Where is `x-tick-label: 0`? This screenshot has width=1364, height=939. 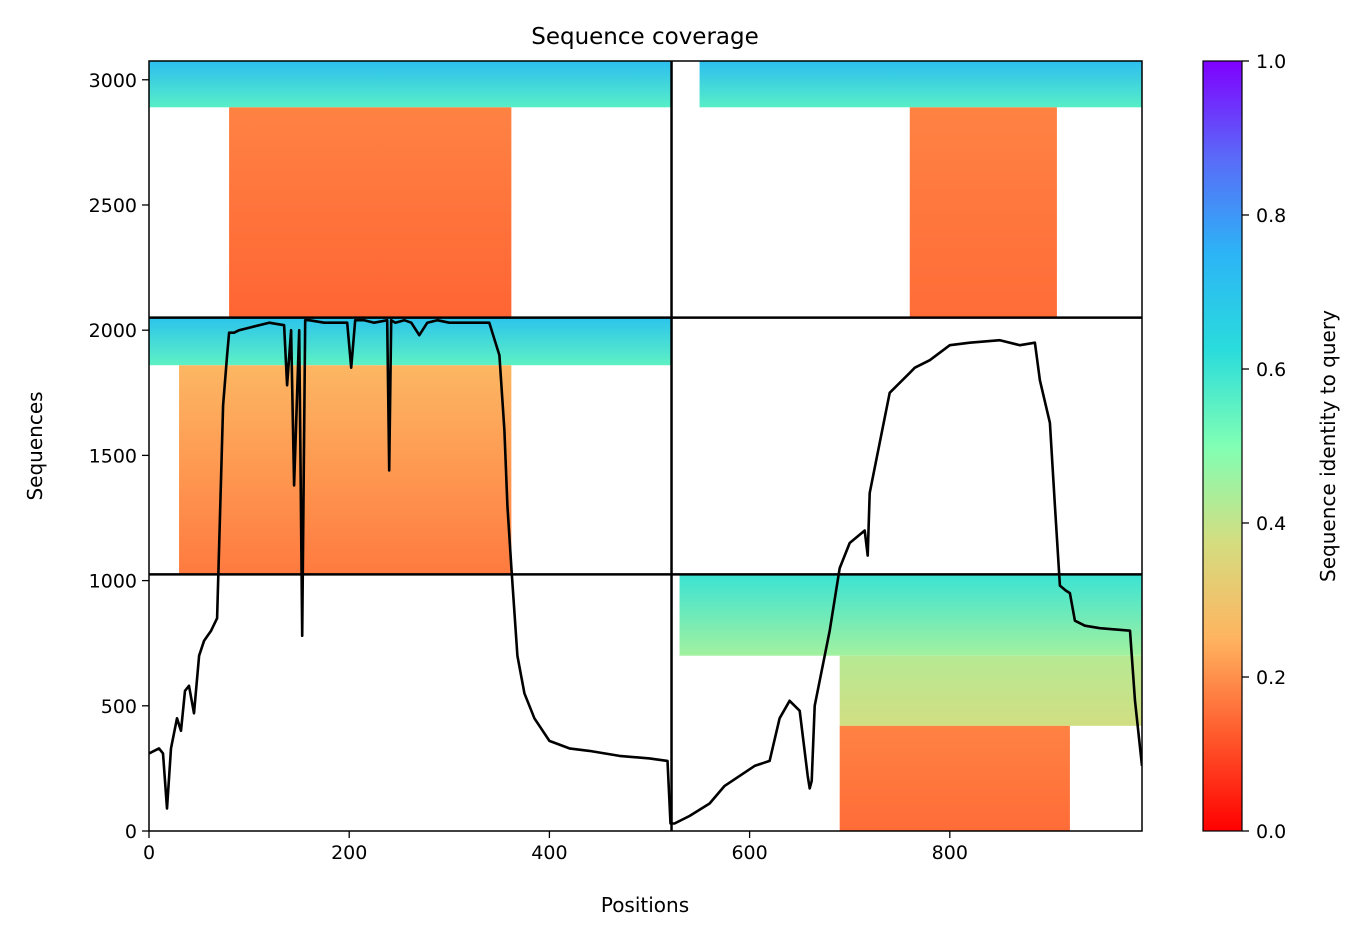 x-tick-label: 0 is located at coordinates (149, 853).